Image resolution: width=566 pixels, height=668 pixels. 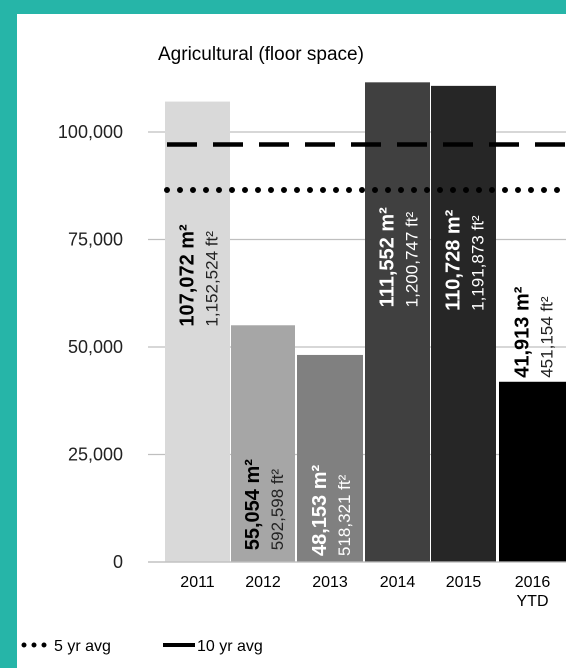 I want to click on bar-2016-ytd, so click(x=532, y=471).